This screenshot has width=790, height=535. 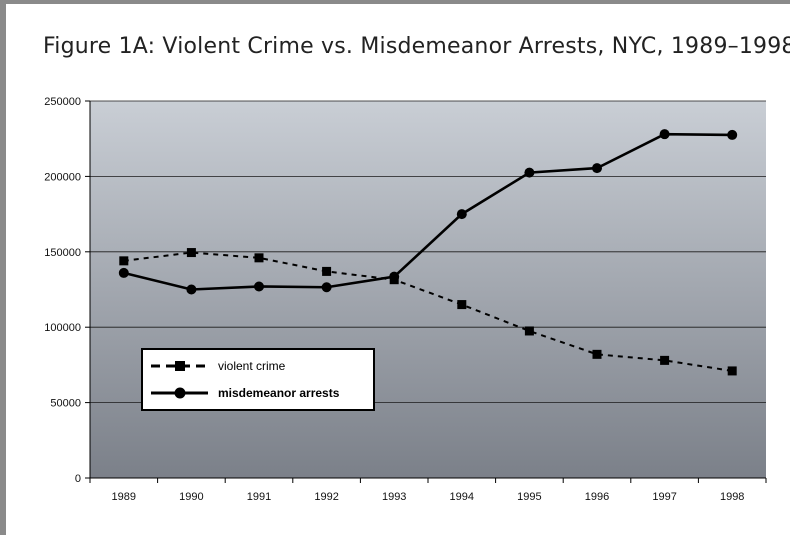 I want to click on x-tick-label: 1990, so click(x=191, y=497).